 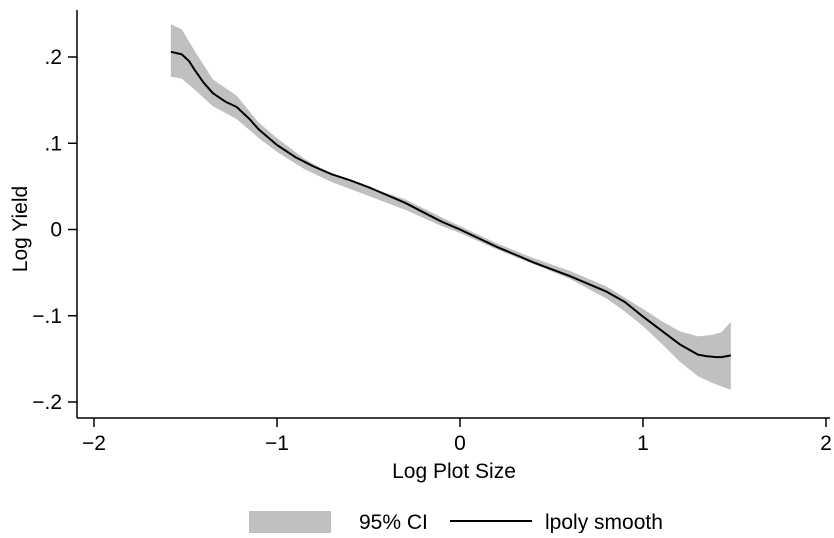 I want to click on y-tick-label: 0, so click(x=56, y=230).